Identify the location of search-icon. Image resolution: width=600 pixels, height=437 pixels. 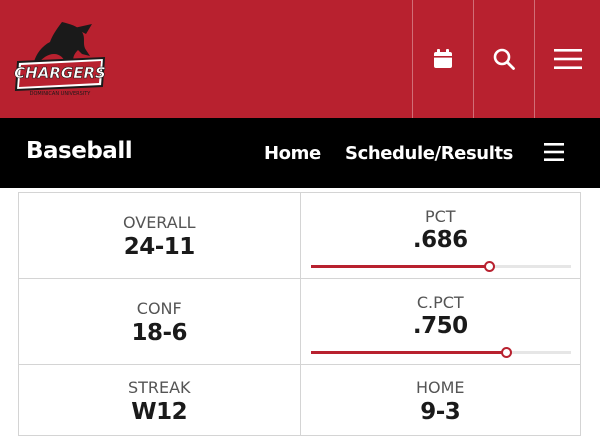
(504, 59).